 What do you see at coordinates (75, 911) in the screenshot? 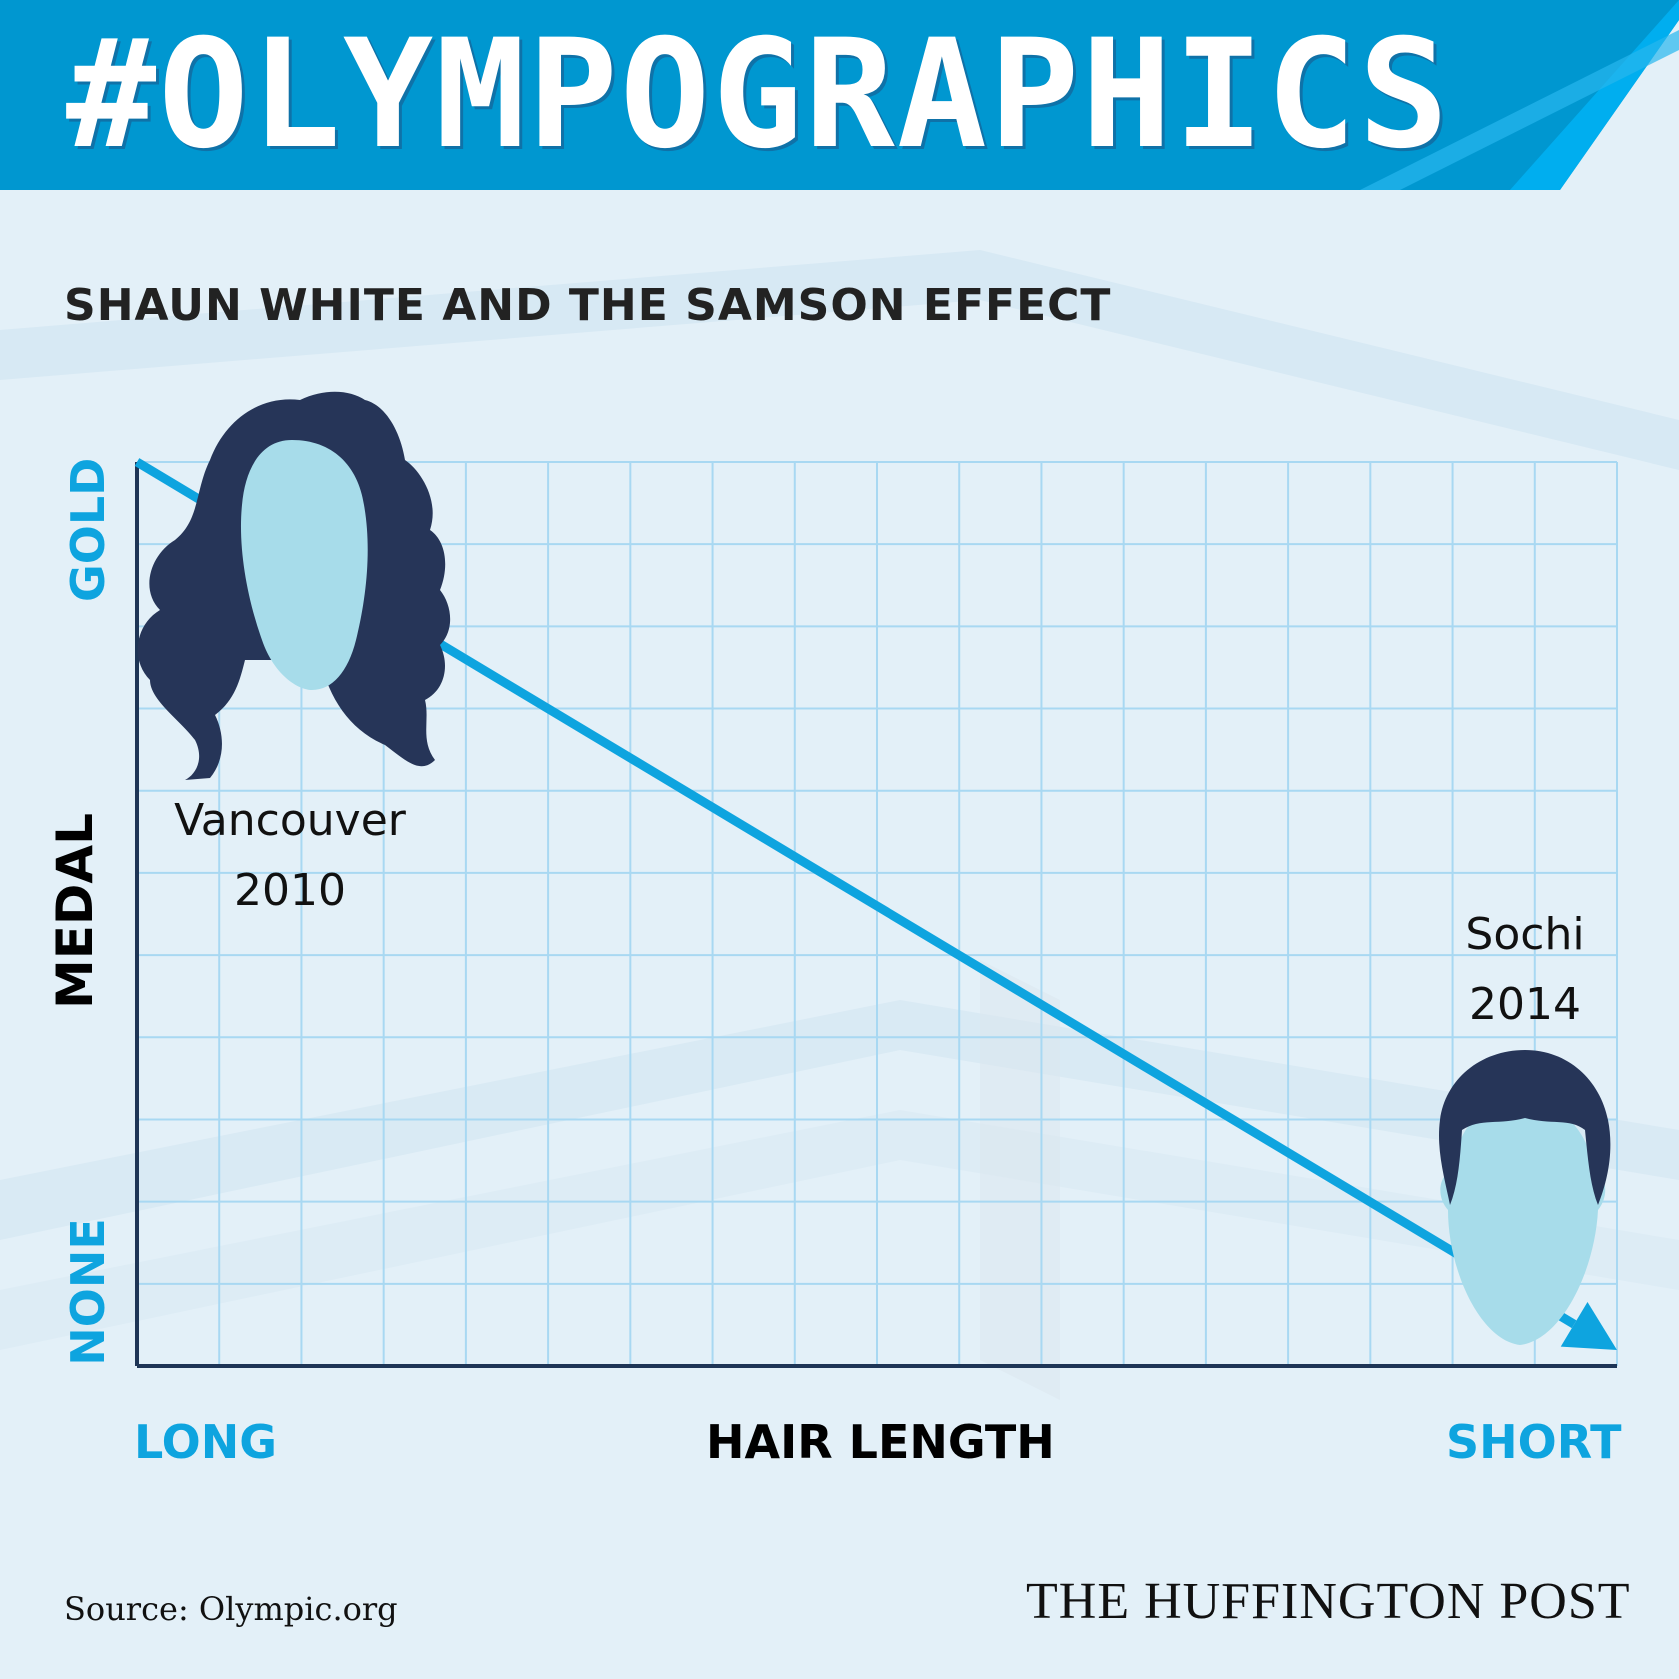
I see `y-axis-label: MEDAL` at bounding box center [75, 911].